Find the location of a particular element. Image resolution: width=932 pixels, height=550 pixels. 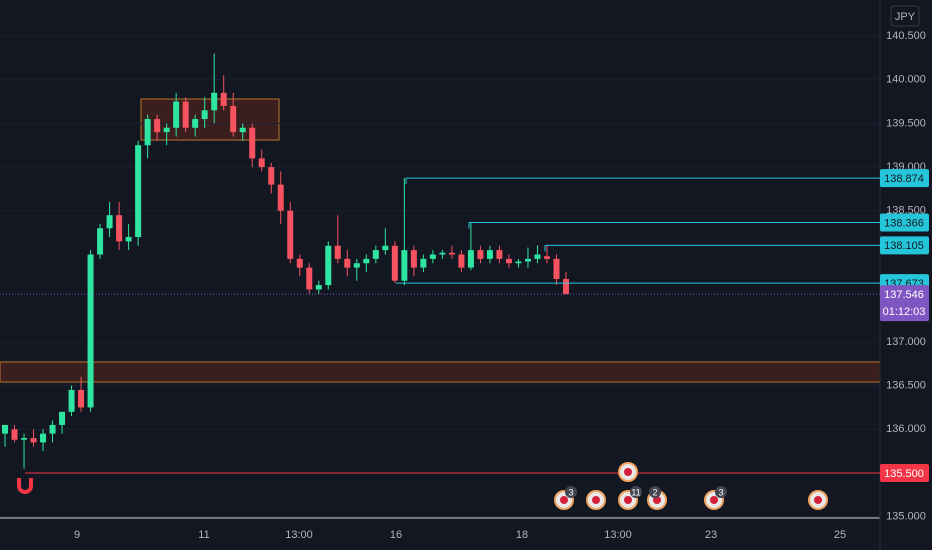

currency: JPY is located at coordinates (905, 17).